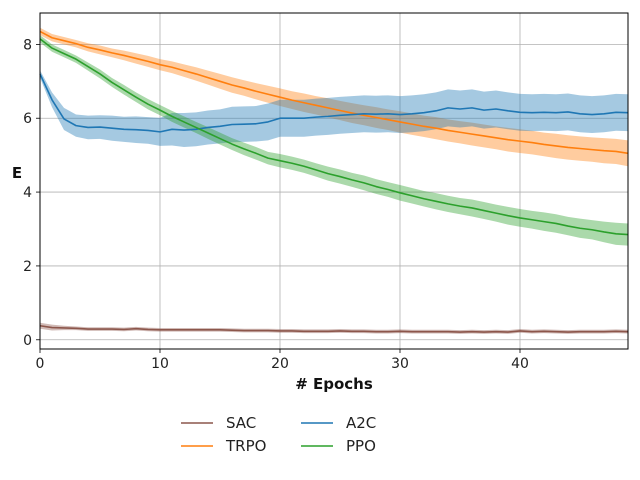  I want to click on legend-label: SAC, so click(241, 423).